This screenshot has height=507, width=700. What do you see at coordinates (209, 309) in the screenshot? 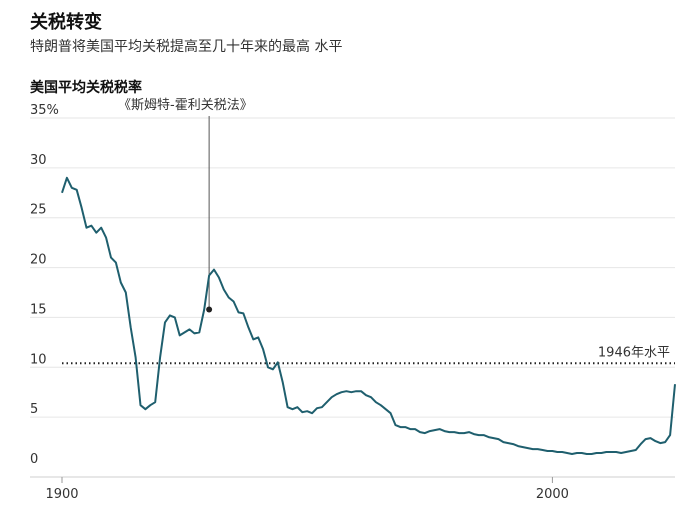
I see `smoot-hawley-marker` at bounding box center [209, 309].